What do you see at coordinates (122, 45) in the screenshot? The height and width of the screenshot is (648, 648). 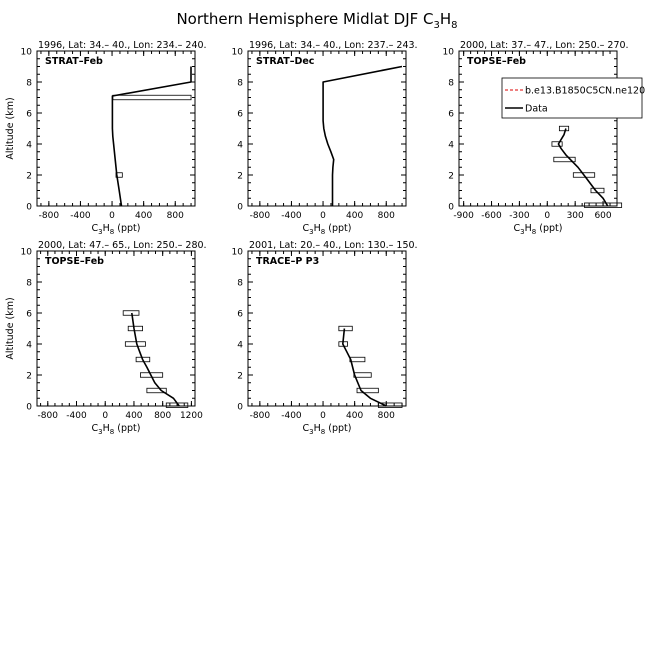 I see `panel-header: 1996, Lat: 34.– 40., Lon: 234.– 240.` at bounding box center [122, 45].